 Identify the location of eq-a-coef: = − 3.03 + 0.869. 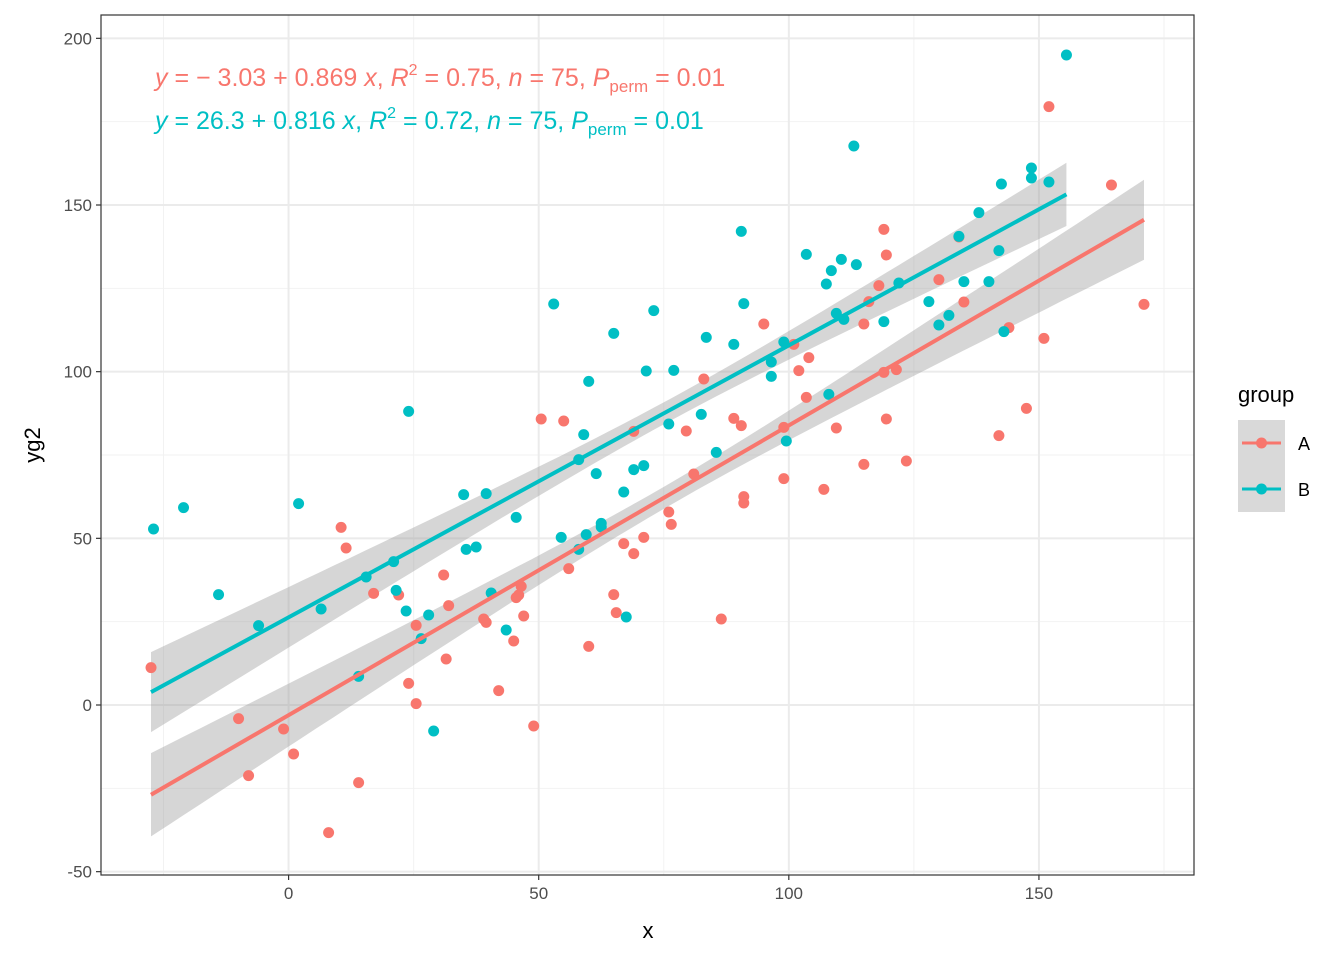
(266, 78).